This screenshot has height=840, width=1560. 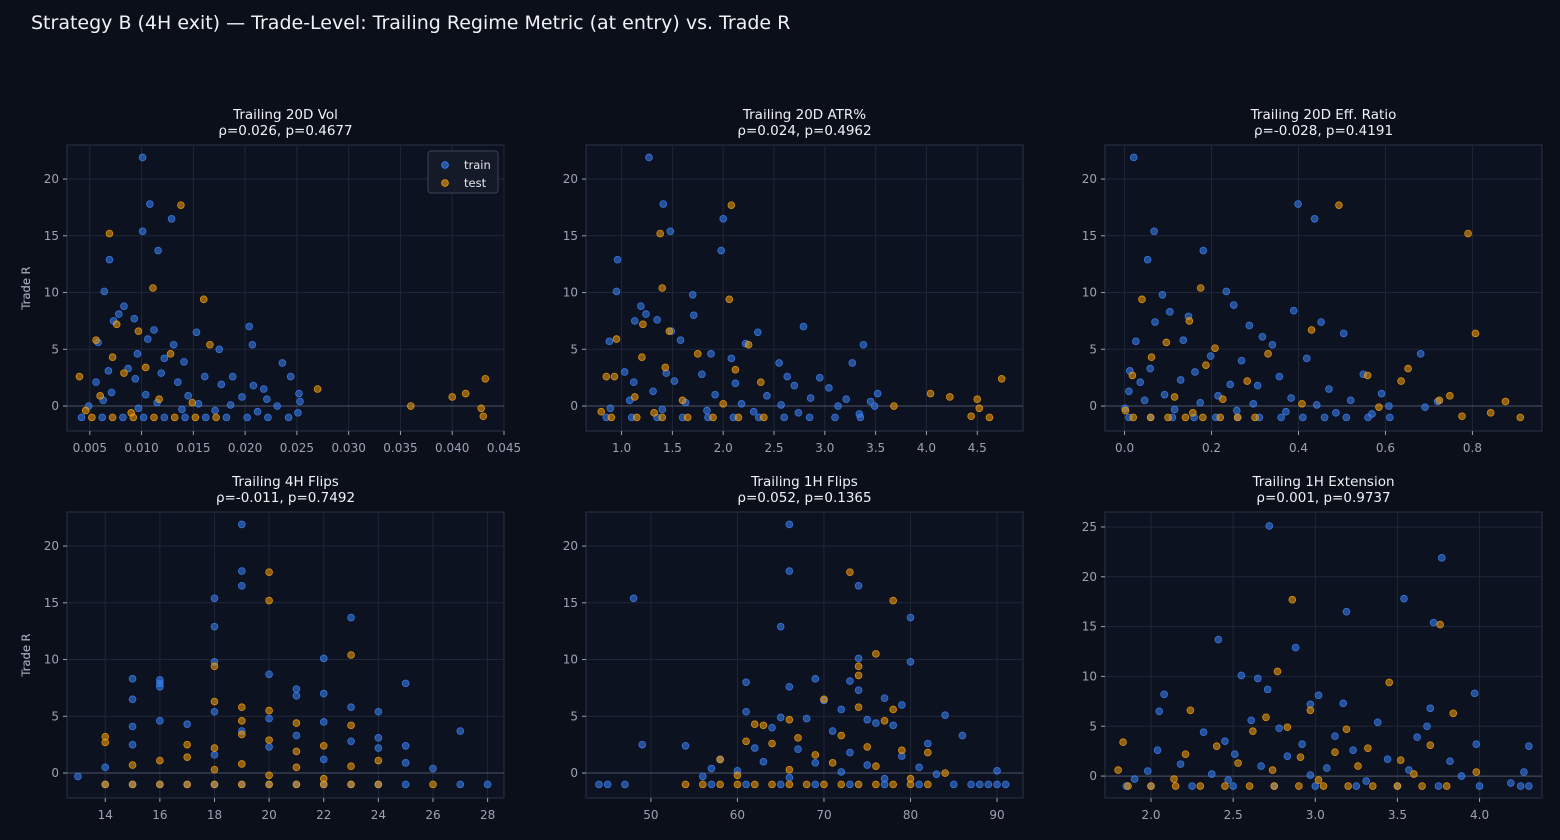 I want to click on x-tick-label: 0.035, so click(x=400, y=448).